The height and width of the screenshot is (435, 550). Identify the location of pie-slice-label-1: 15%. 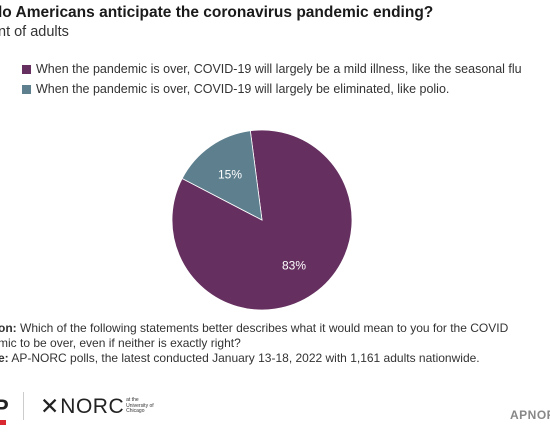
(230, 174).